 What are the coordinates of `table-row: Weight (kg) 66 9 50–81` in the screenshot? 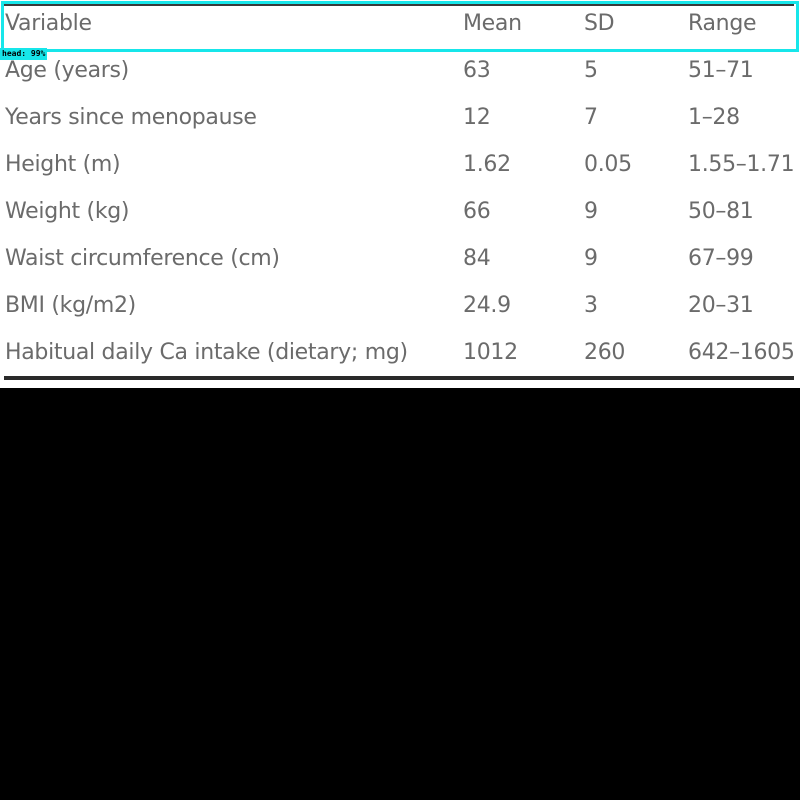 It's located at (400, 211).